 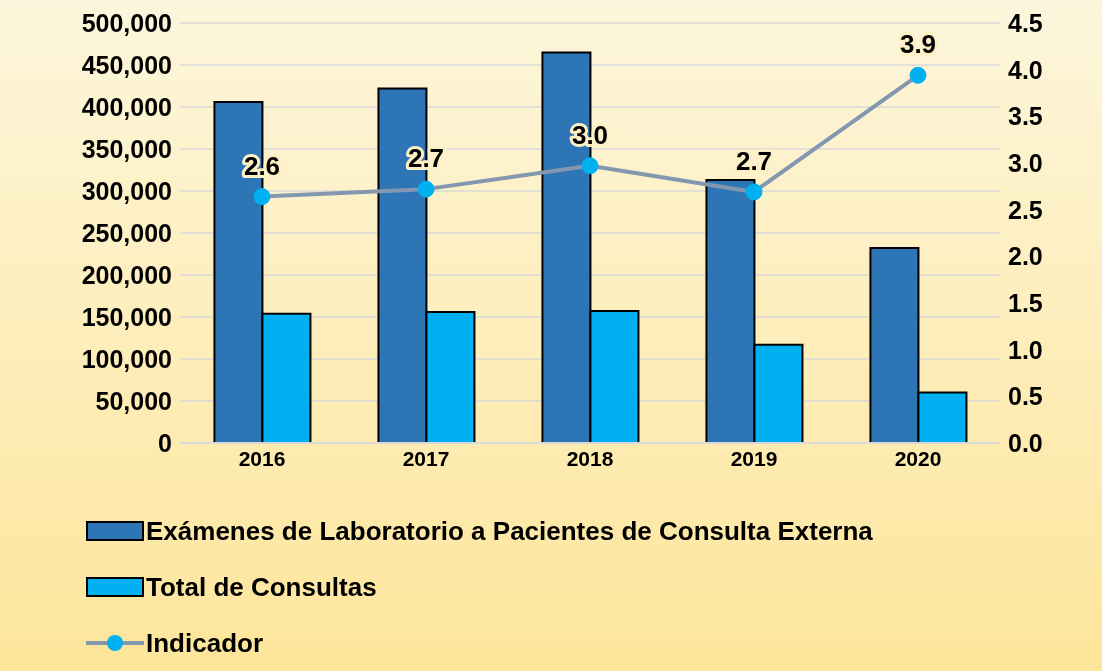 What do you see at coordinates (1025, 162) in the screenshot?
I see `y2-tick-label: 3.0` at bounding box center [1025, 162].